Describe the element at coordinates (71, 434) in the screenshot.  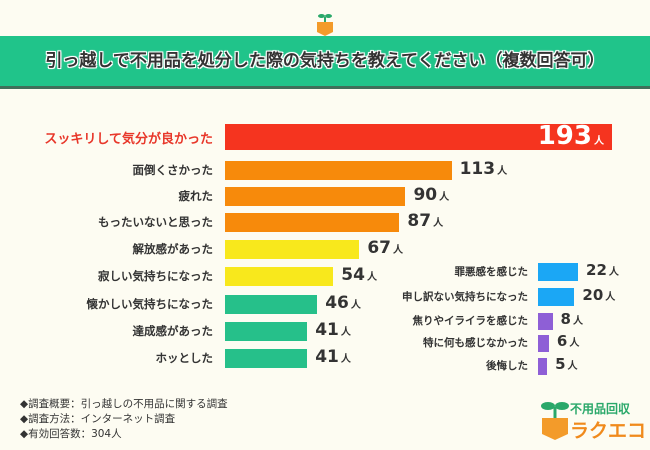
I see `note-respondents: ◆有効回答数：304人` at that location.